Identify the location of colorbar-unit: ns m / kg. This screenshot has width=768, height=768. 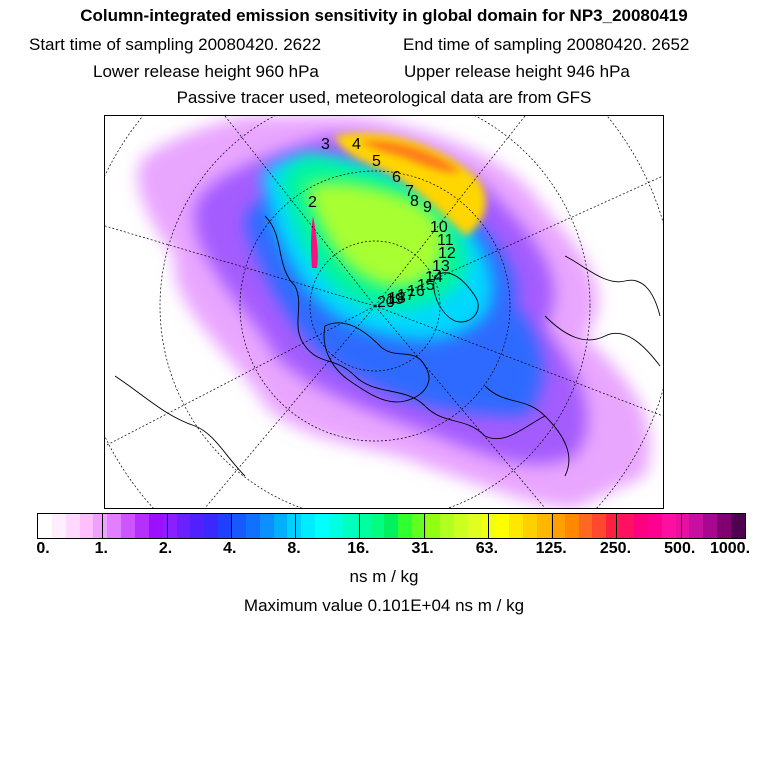
(384, 576).